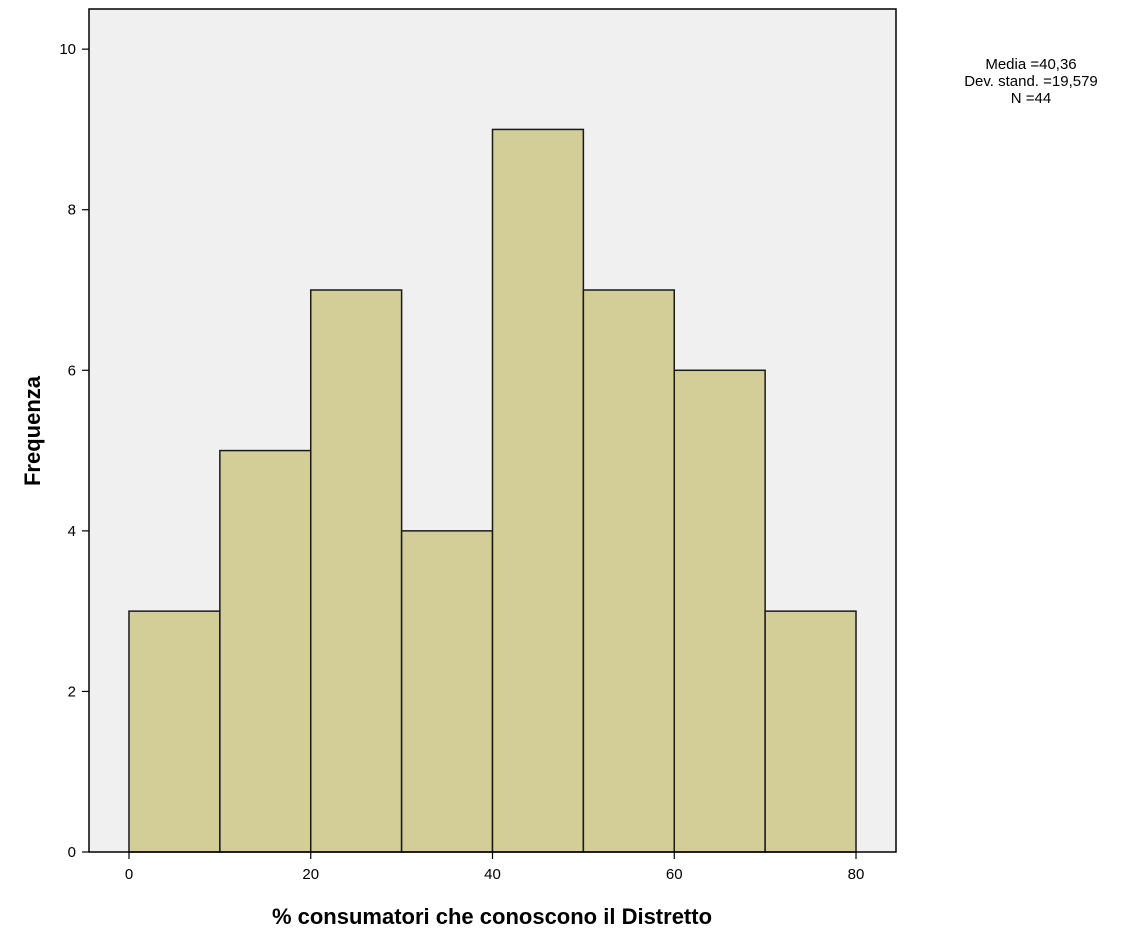 Image resolution: width=1140 pixels, height=941 pixels. I want to click on y-tick-label-3: 6, so click(72, 370).